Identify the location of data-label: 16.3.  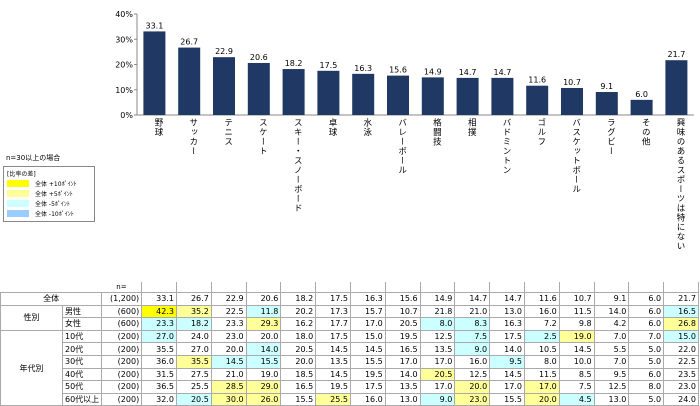
(363, 68).